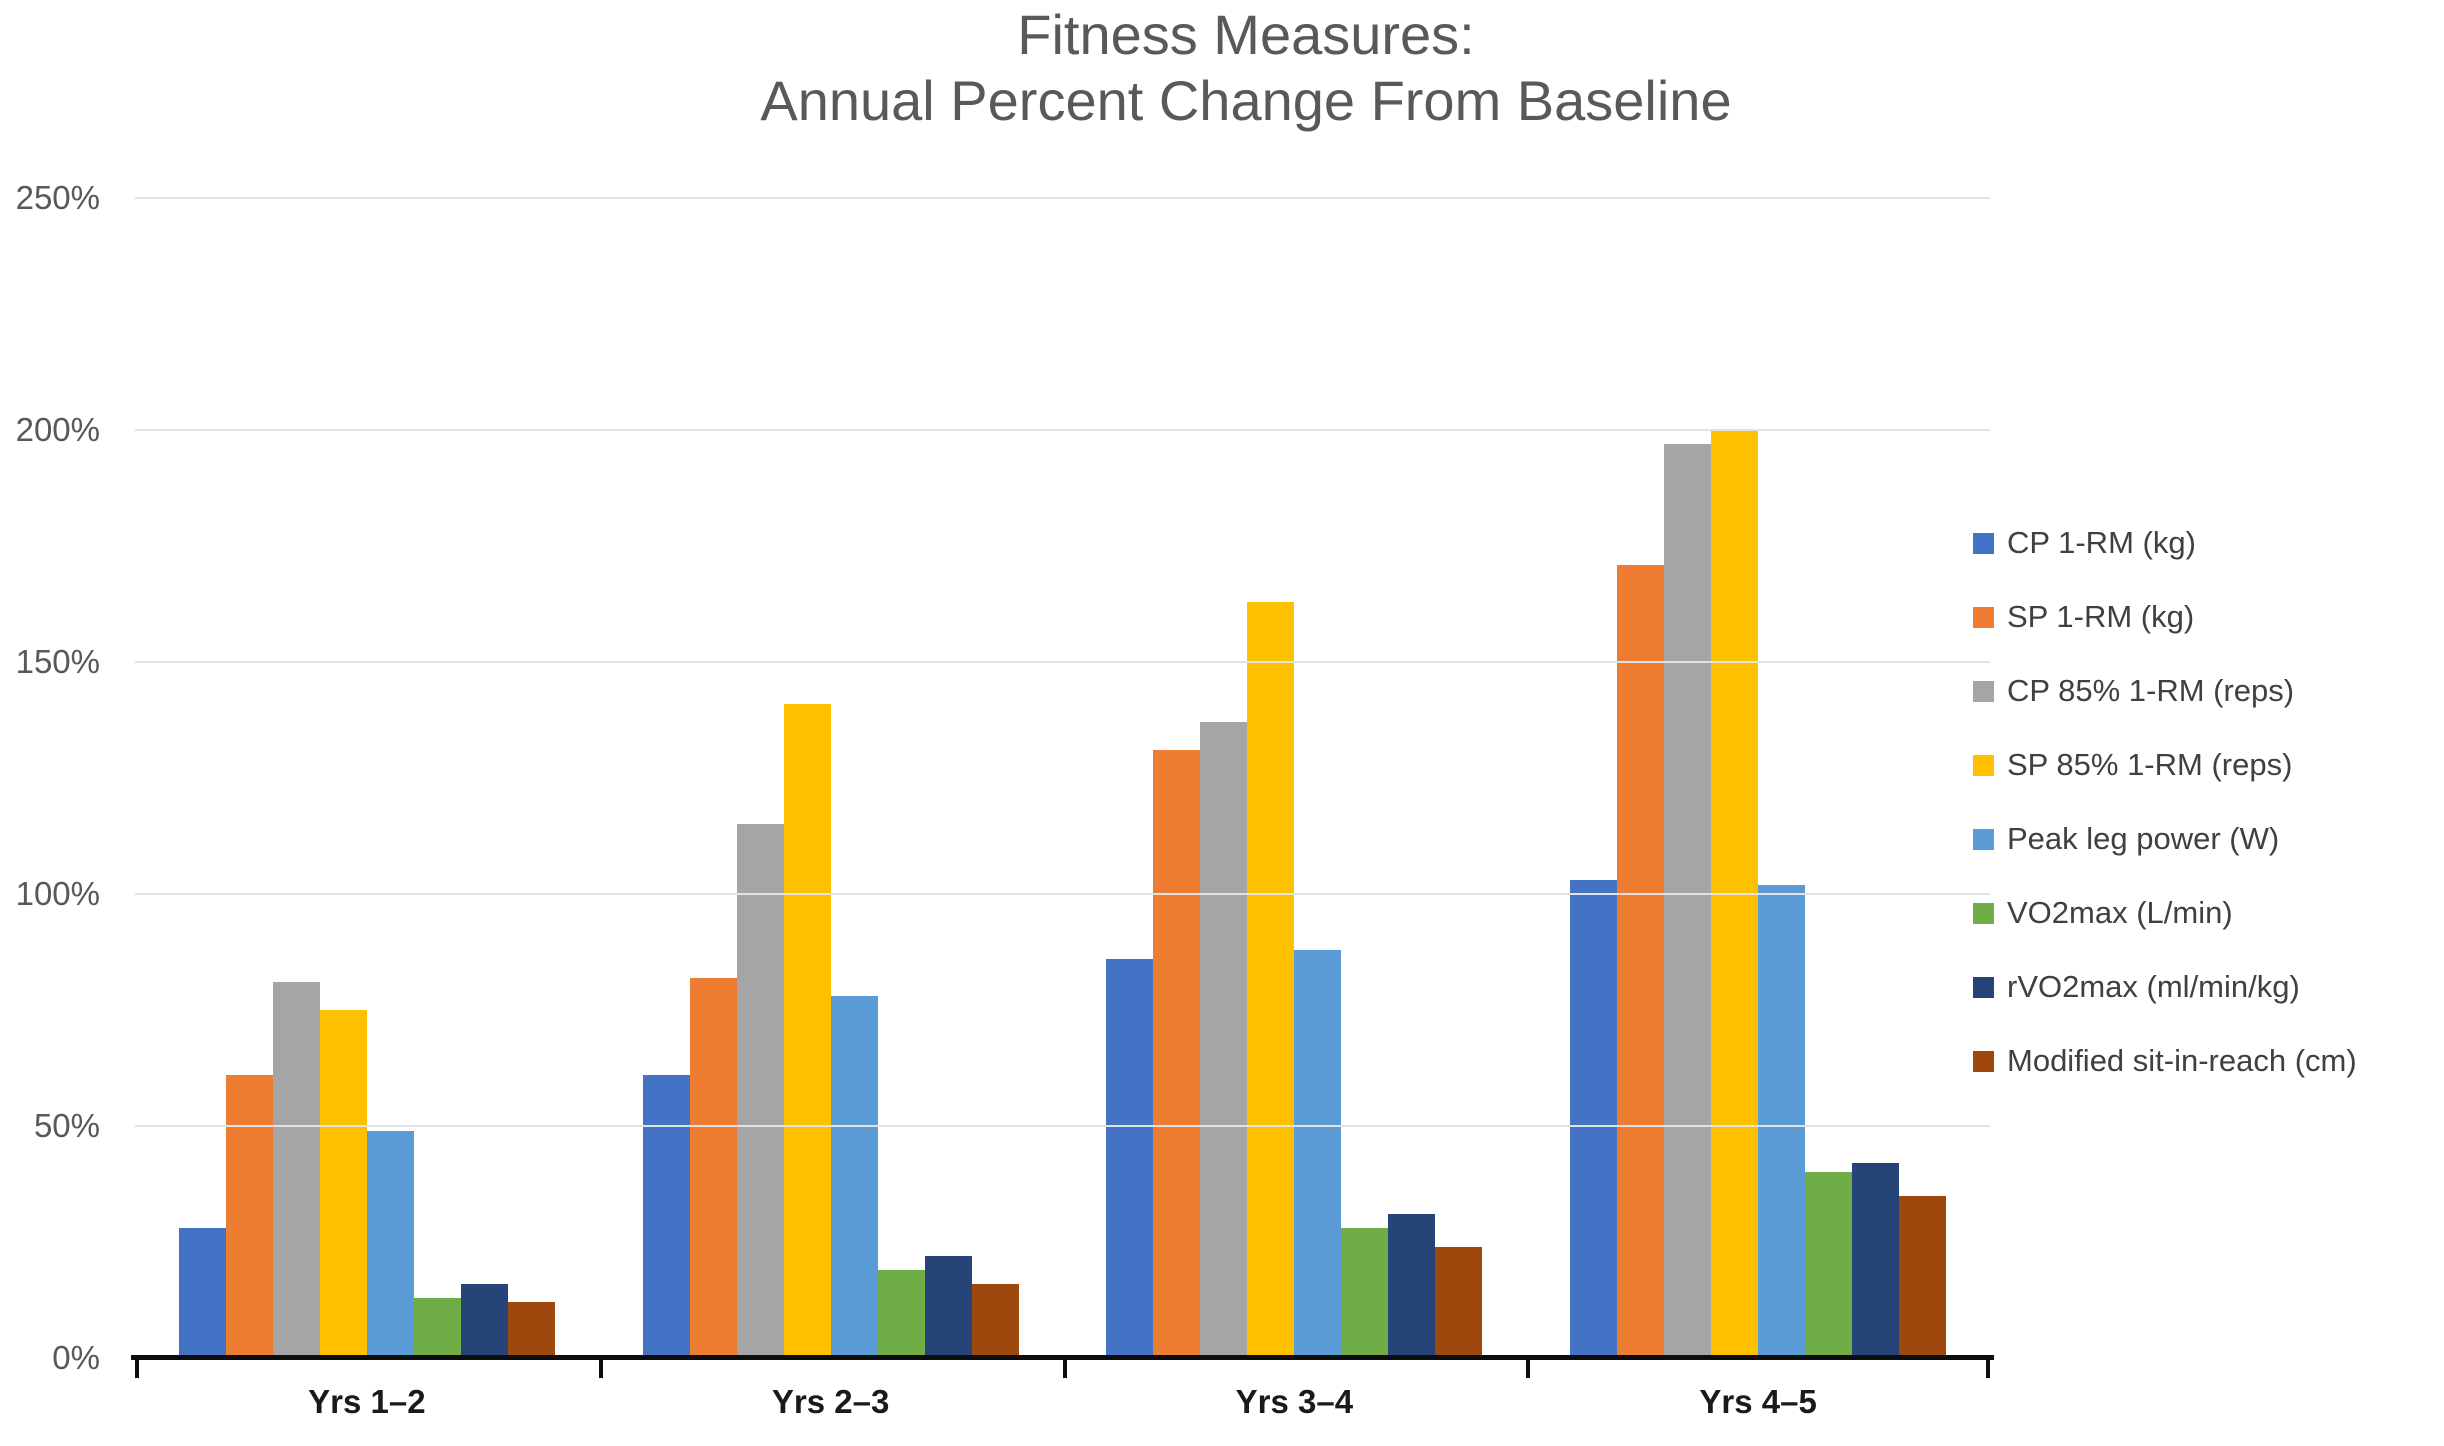 Image resolution: width=2444 pixels, height=1446 pixels. What do you see at coordinates (1983, 617) in the screenshot?
I see `legend-swatch-sp-1-rm-kg` at bounding box center [1983, 617].